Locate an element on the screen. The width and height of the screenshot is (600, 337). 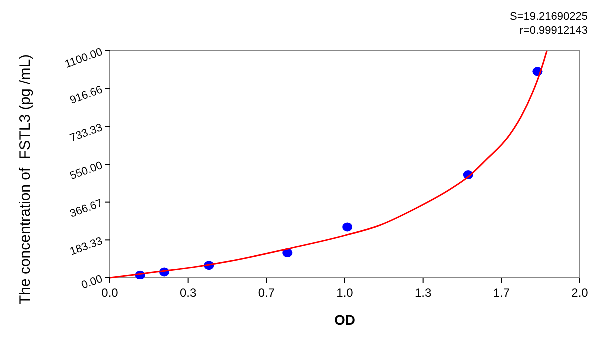
y-axis-title: The concentration of FSTL3 (pg /mL) is located at coordinates (25, 179).